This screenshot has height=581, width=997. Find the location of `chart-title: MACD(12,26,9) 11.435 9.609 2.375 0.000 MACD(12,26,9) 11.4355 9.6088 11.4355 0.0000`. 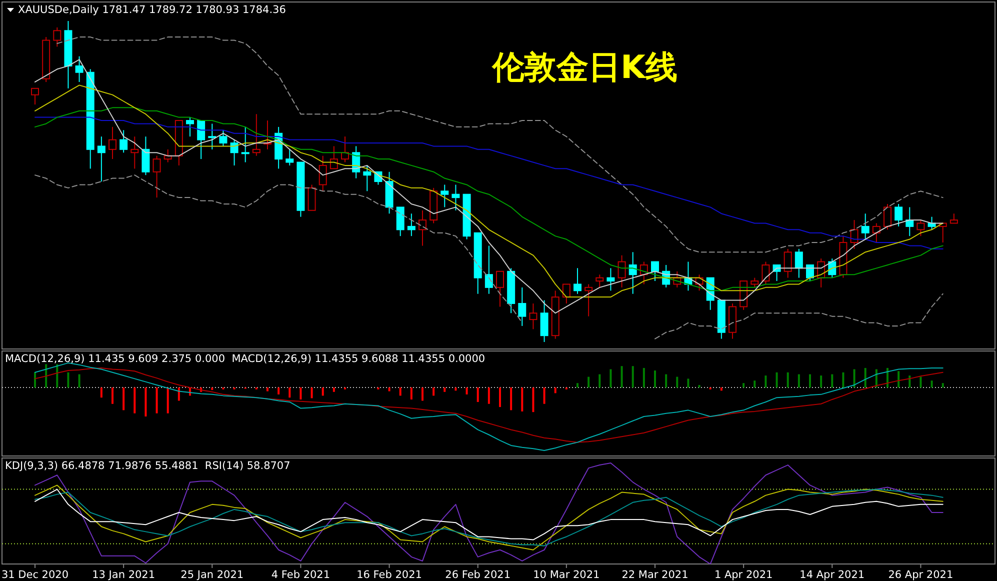

chart-title: MACD(12,26,9) 11.435 9.609 2.375 0.000 MACD(12,26,9) 11.4355 9.6088 11.4355 0.0000 is located at coordinates (245, 359).